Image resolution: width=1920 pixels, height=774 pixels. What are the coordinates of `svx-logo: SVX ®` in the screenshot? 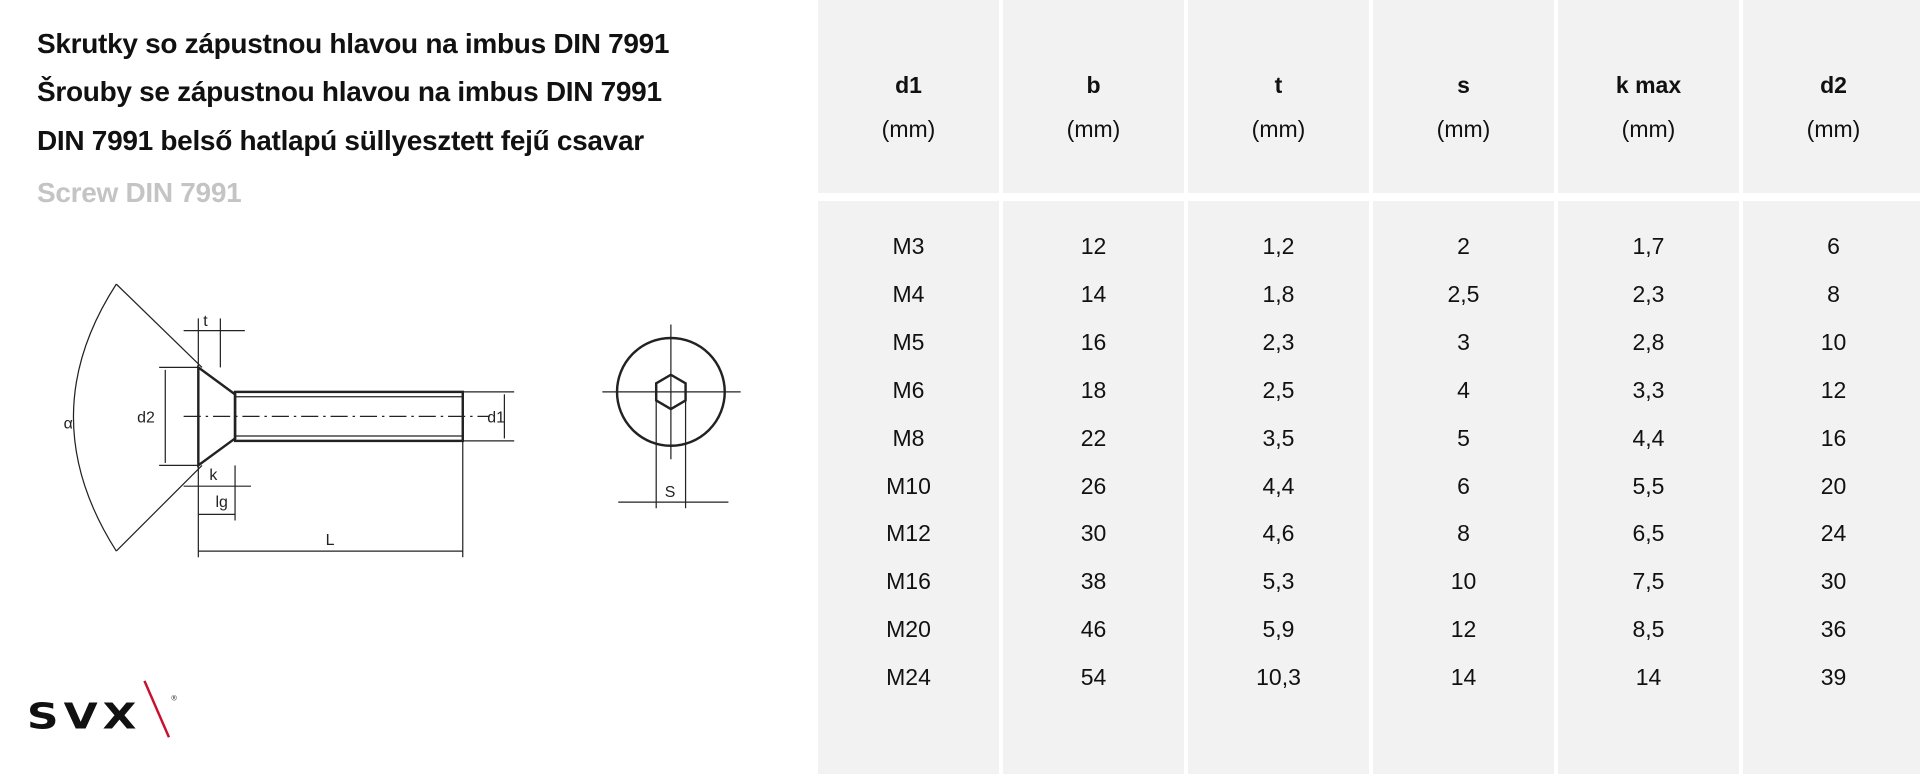 It's located at (102, 709).